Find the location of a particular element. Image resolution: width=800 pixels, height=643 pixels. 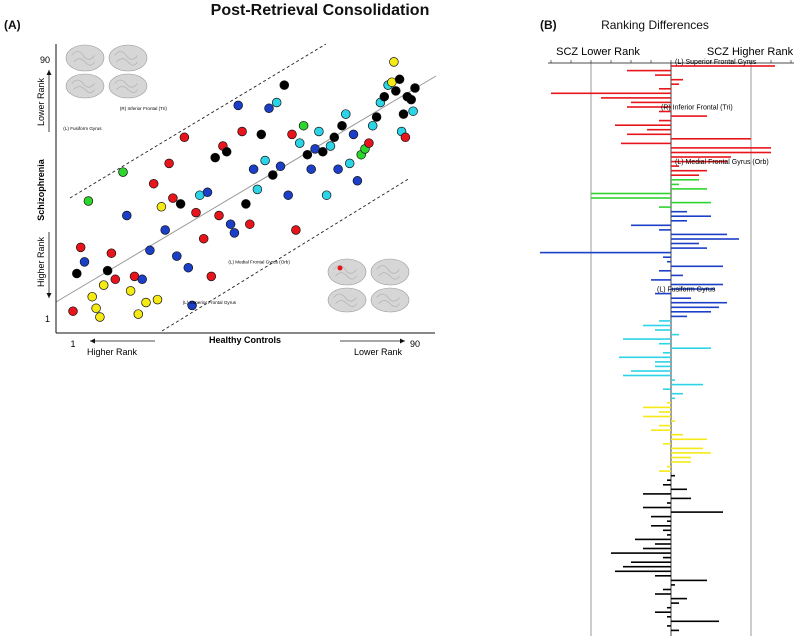

panel-b-label: (B) is located at coordinates (548, 25).